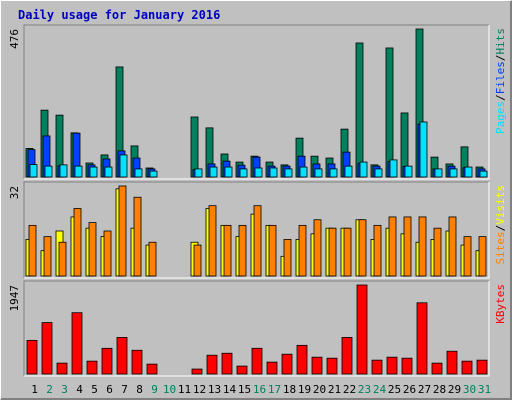 The image size is (512, 400). Describe the element at coordinates (79, 389) in the screenshot. I see `x-tick-label: 4` at that location.